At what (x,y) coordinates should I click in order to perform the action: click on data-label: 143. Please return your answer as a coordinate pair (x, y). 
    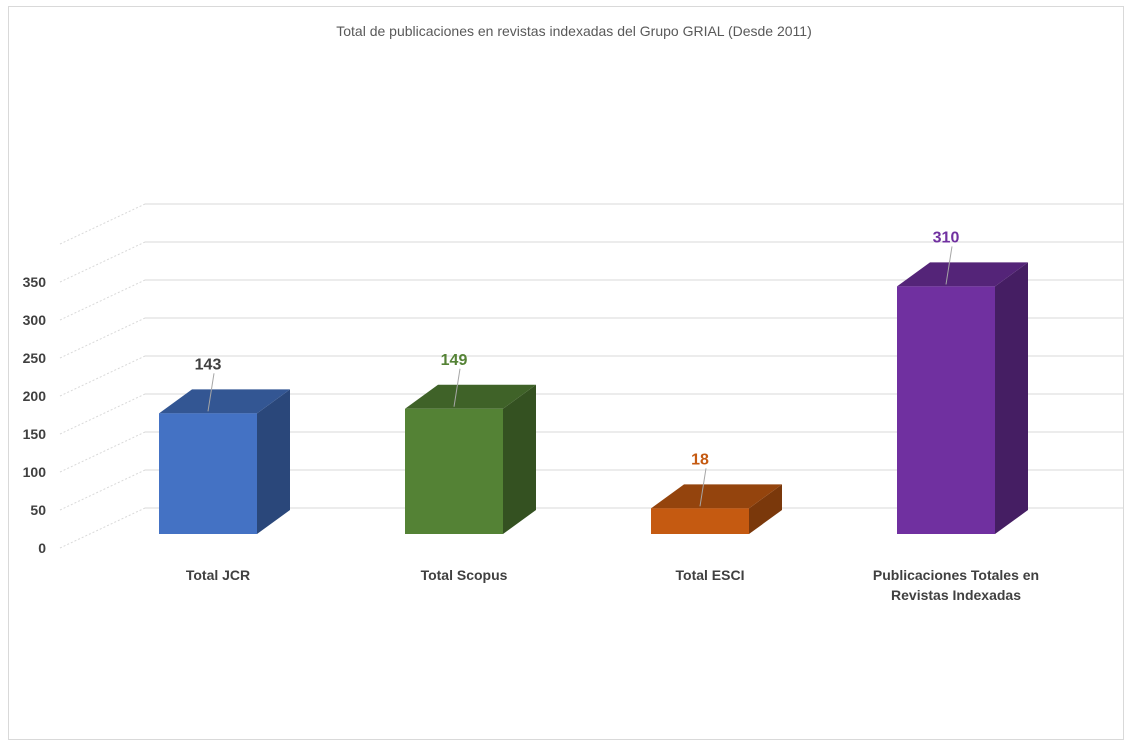
    Looking at the image, I should click on (208, 364).